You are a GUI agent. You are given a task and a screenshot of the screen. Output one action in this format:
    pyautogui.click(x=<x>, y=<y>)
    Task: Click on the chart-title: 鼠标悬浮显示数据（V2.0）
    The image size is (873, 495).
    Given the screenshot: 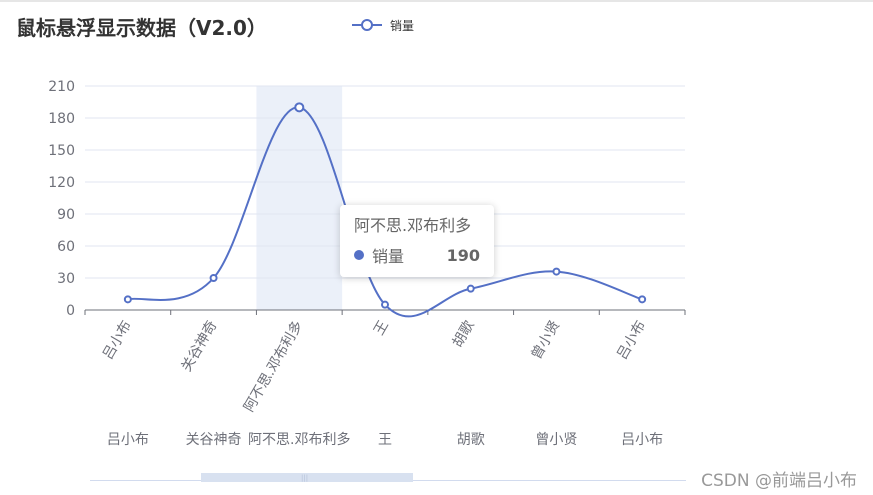 What is the action you would take?
    pyautogui.click(x=141, y=28)
    